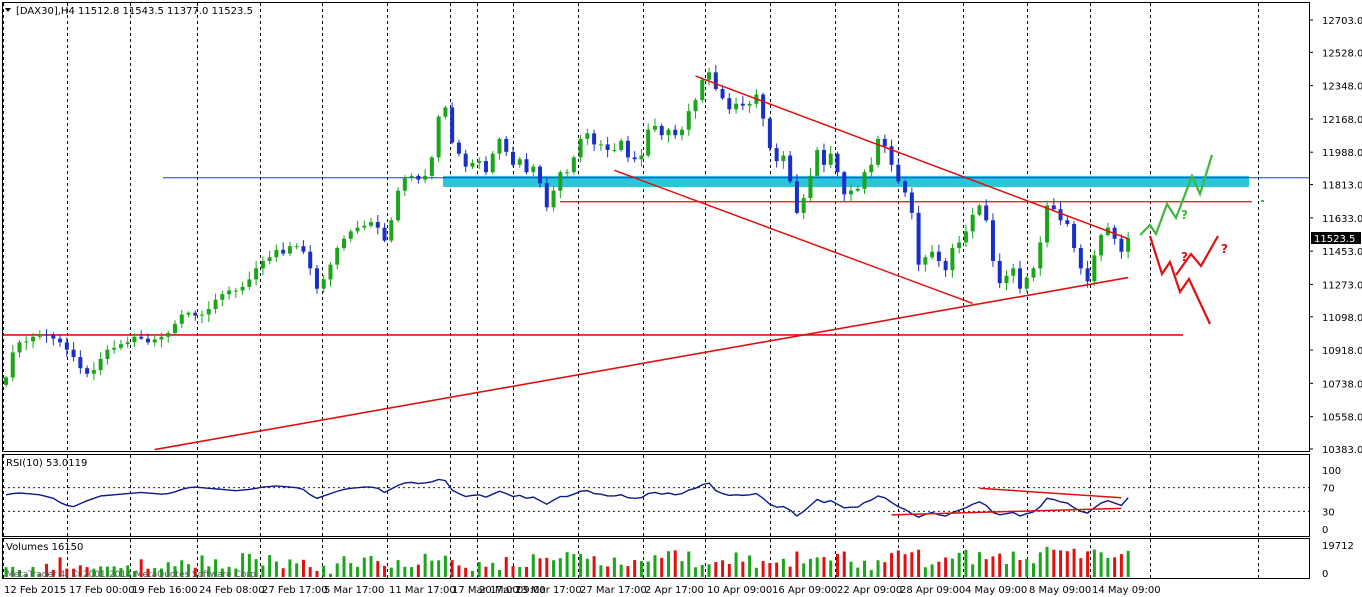 The image size is (1362, 597). What do you see at coordinates (739, 590) in the screenshot?
I see `time-tick-label: 10 Apr 09:00` at bounding box center [739, 590].